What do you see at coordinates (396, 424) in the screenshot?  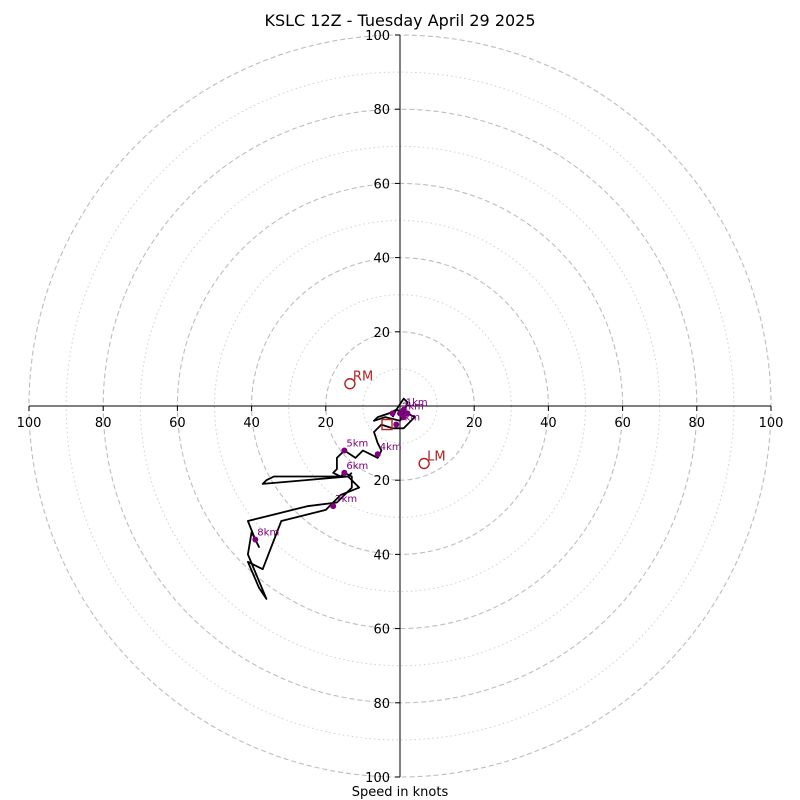 I see `height-marker-3km` at bounding box center [396, 424].